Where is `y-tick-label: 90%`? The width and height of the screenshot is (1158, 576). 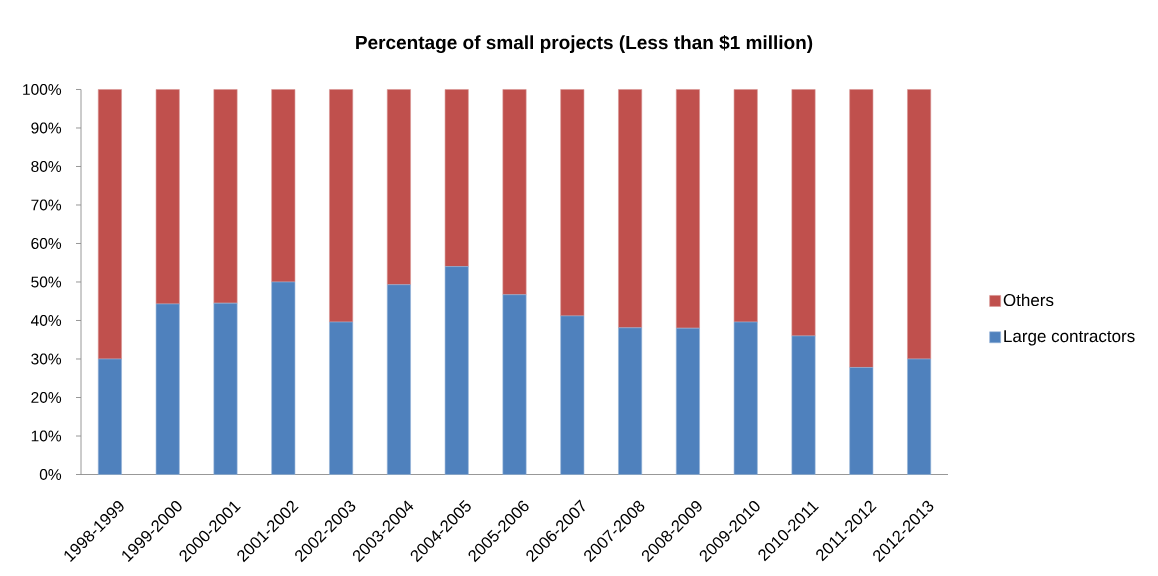
y-tick-label: 90% is located at coordinates (46, 128).